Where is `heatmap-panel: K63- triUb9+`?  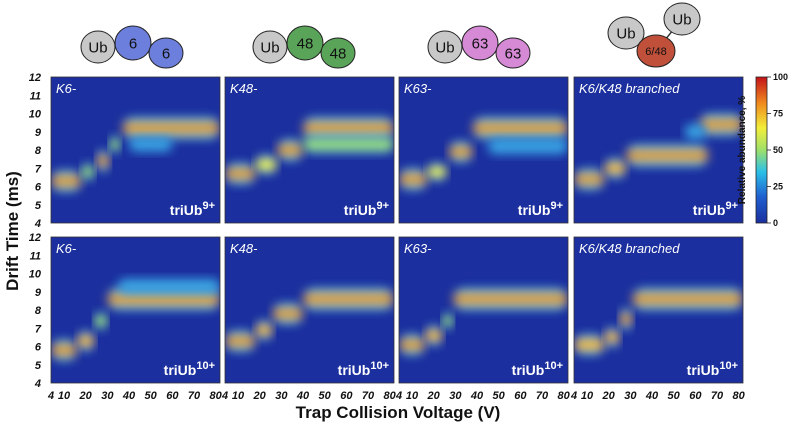 heatmap-panel: K63- triUb9+ is located at coordinates (483, 150).